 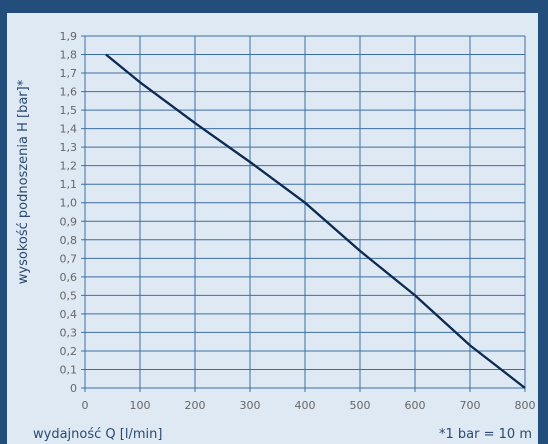 What do you see at coordinates (69, 314) in the screenshot?
I see `y-tick-label: 0,4` at bounding box center [69, 314].